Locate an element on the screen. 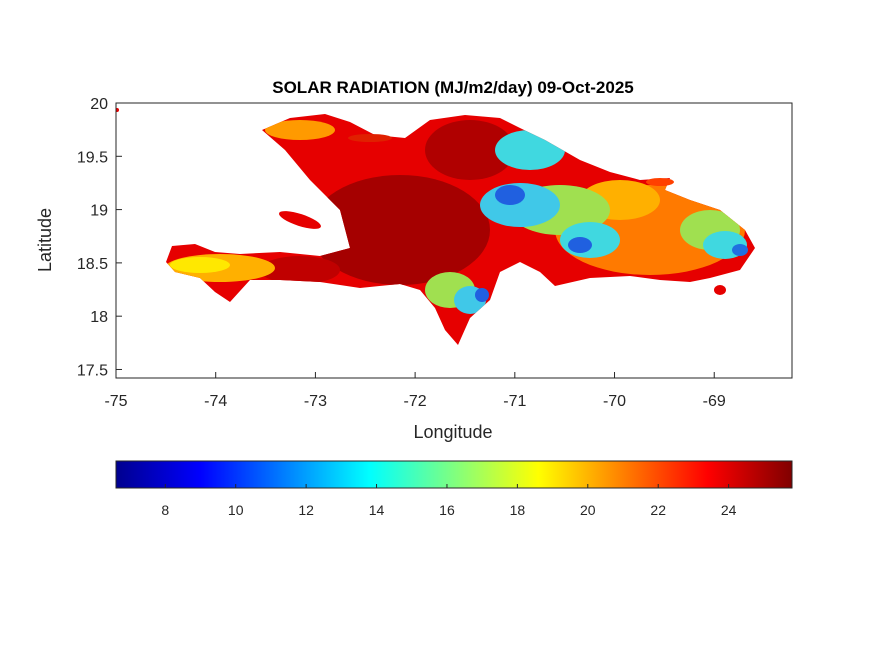 This screenshot has height=656, width=875. map-tortuga-island is located at coordinates (370, 138).